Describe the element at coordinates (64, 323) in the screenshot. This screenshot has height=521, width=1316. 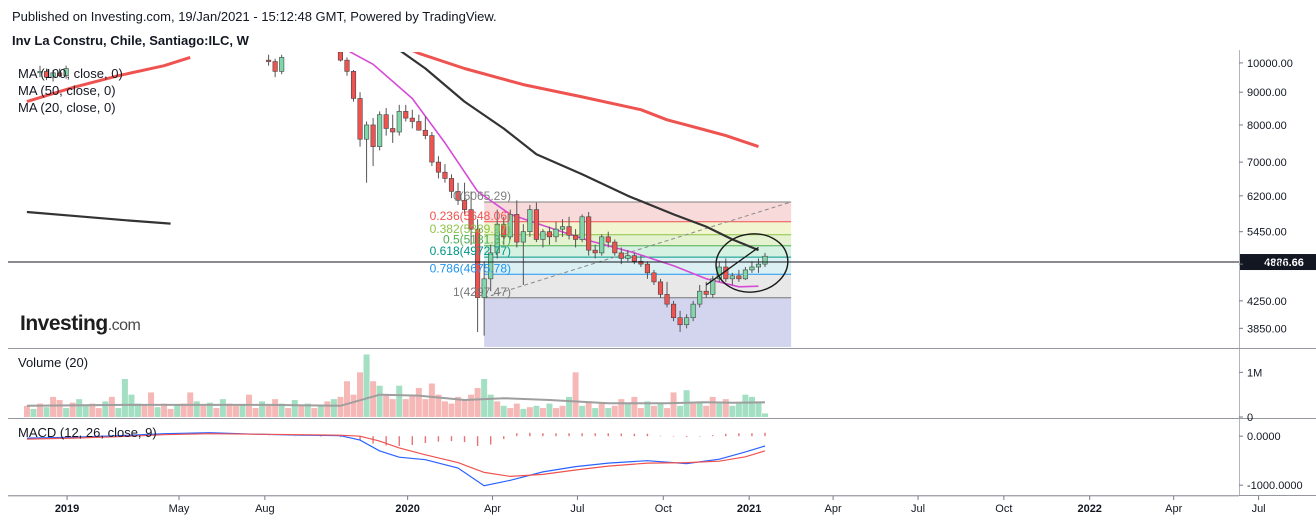
I see `logo-main: Investing` at that location.